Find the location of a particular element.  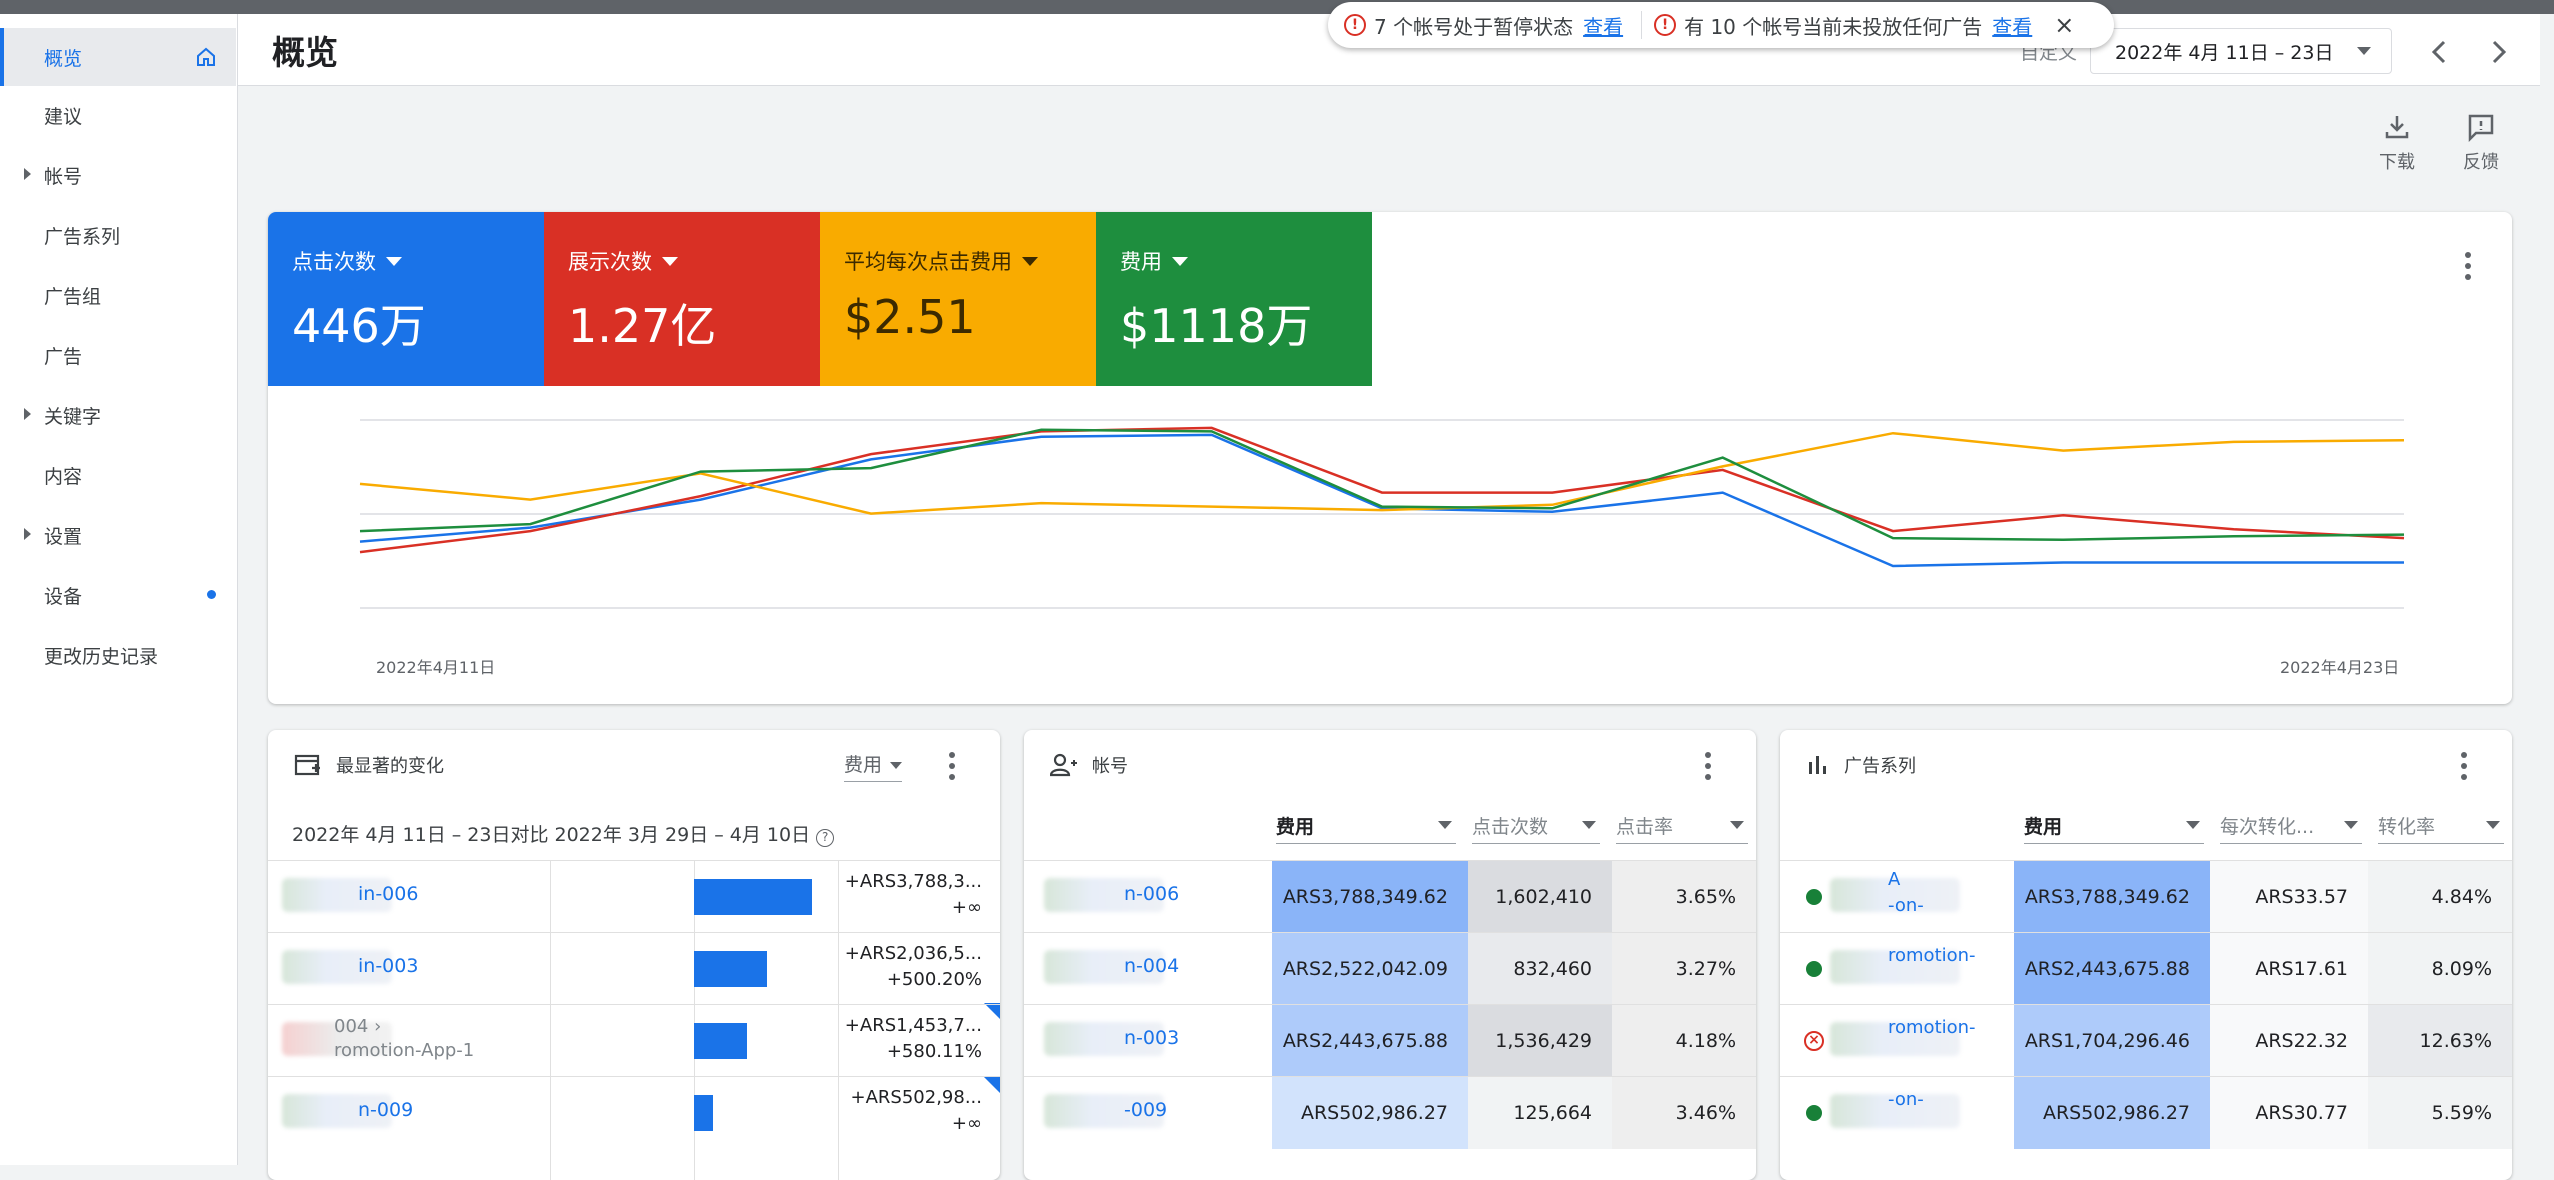

clicks-value: 1,536,429 is located at coordinates (1543, 1041).